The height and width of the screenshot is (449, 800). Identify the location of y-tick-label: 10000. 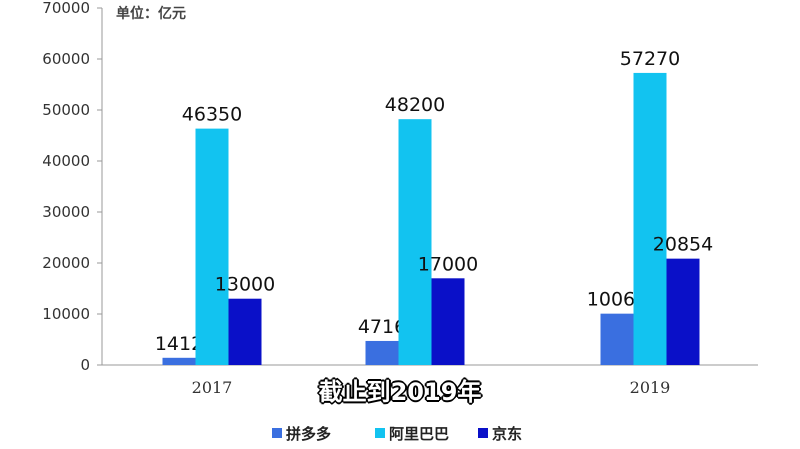
(66, 314).